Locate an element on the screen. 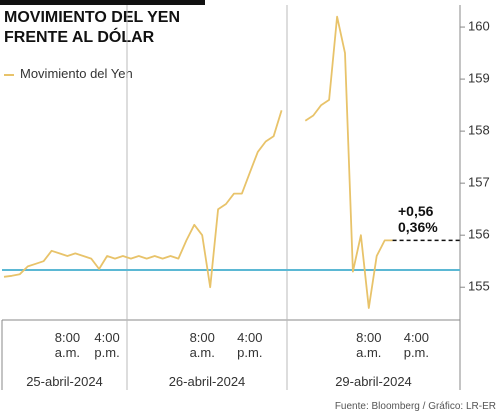 This screenshot has height=414, width=500. day-label: 29-abril-2024 is located at coordinates (373, 381).